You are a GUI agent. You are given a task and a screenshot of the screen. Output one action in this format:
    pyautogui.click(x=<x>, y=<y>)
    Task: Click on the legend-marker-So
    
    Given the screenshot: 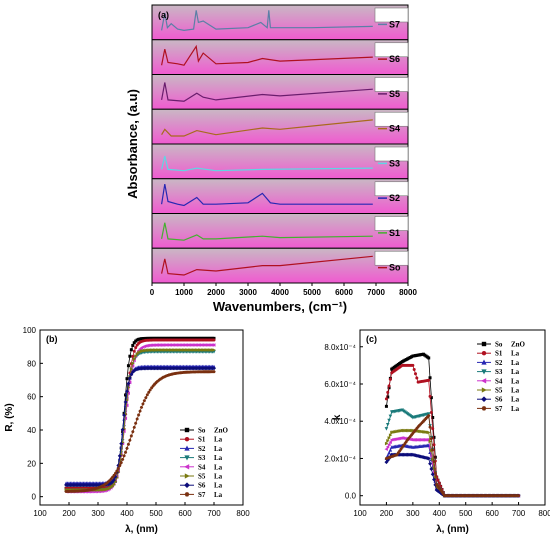 What is the action you would take?
    pyautogui.click(x=187, y=430)
    